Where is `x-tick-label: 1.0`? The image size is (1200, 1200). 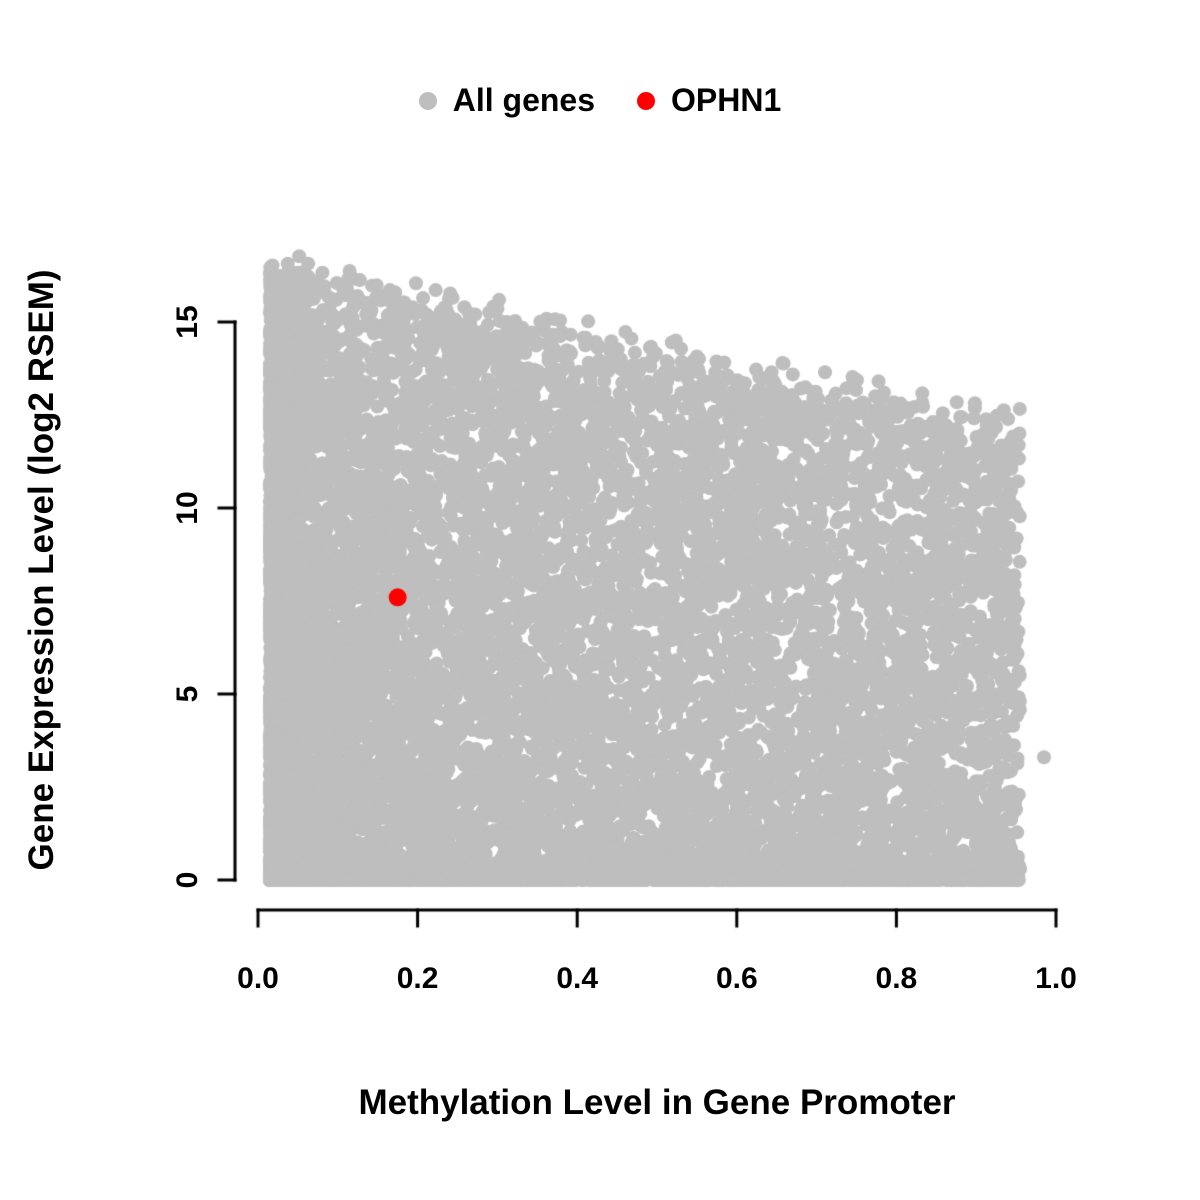
x-tick-label: 1.0 is located at coordinates (1056, 978).